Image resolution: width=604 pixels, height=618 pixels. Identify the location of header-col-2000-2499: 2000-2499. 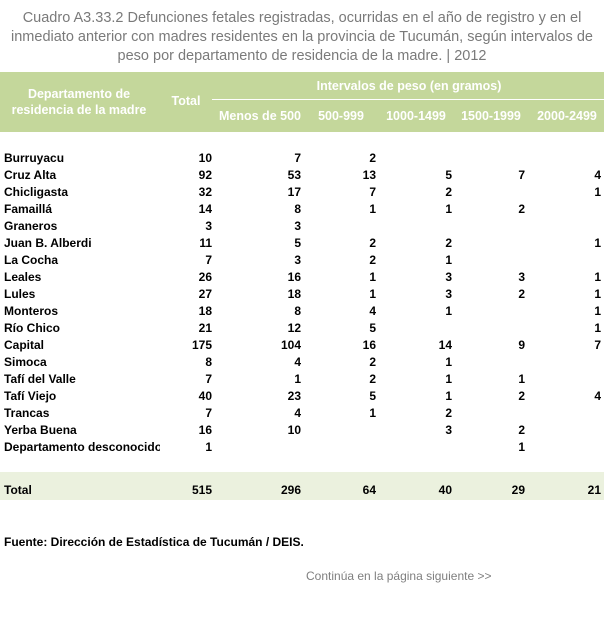
(567, 116).